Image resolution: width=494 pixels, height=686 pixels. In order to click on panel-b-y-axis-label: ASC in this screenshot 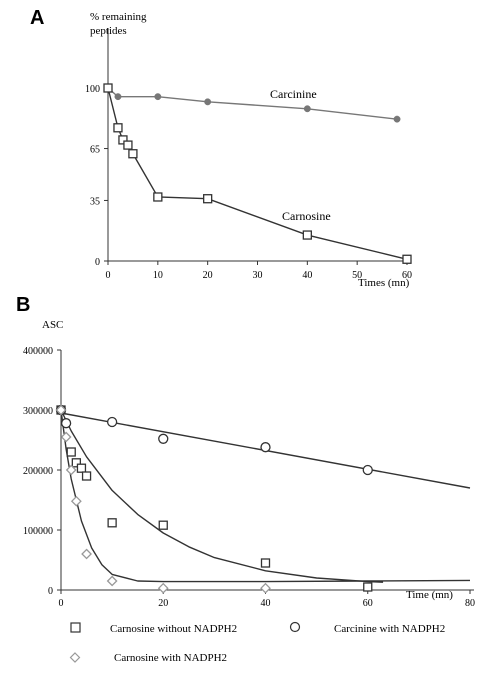, I will do `click(52, 325)`.